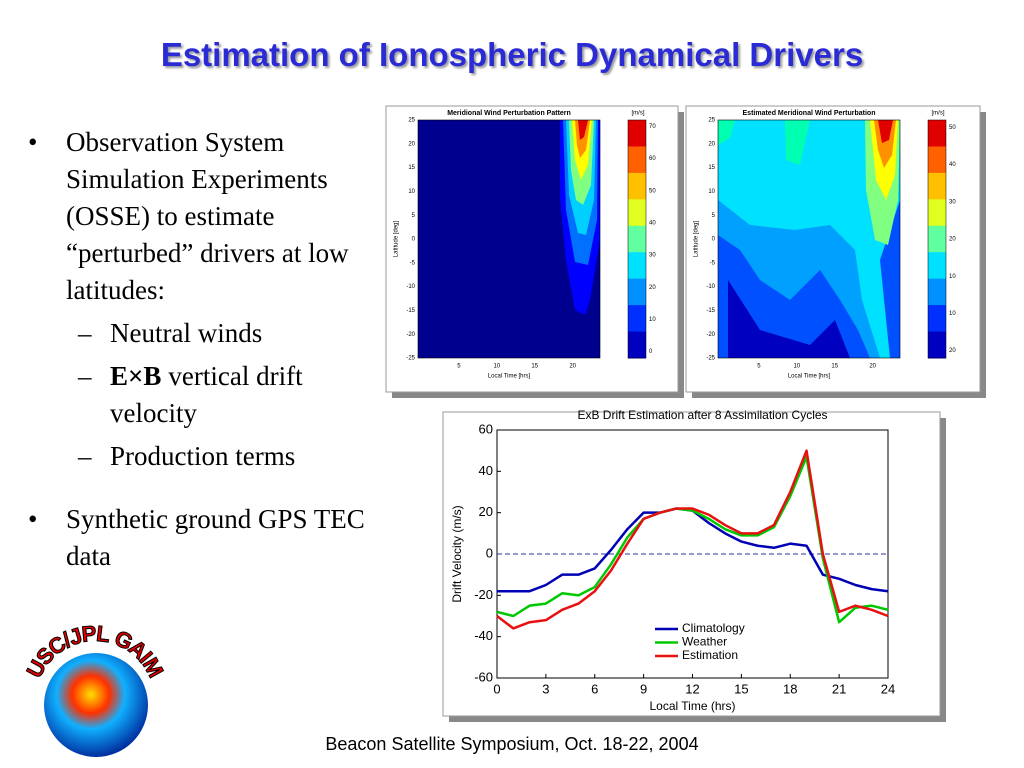 The height and width of the screenshot is (768, 1024). What do you see at coordinates (652, 159) in the screenshot?
I see `colorbar-tick-label: 60` at bounding box center [652, 159].